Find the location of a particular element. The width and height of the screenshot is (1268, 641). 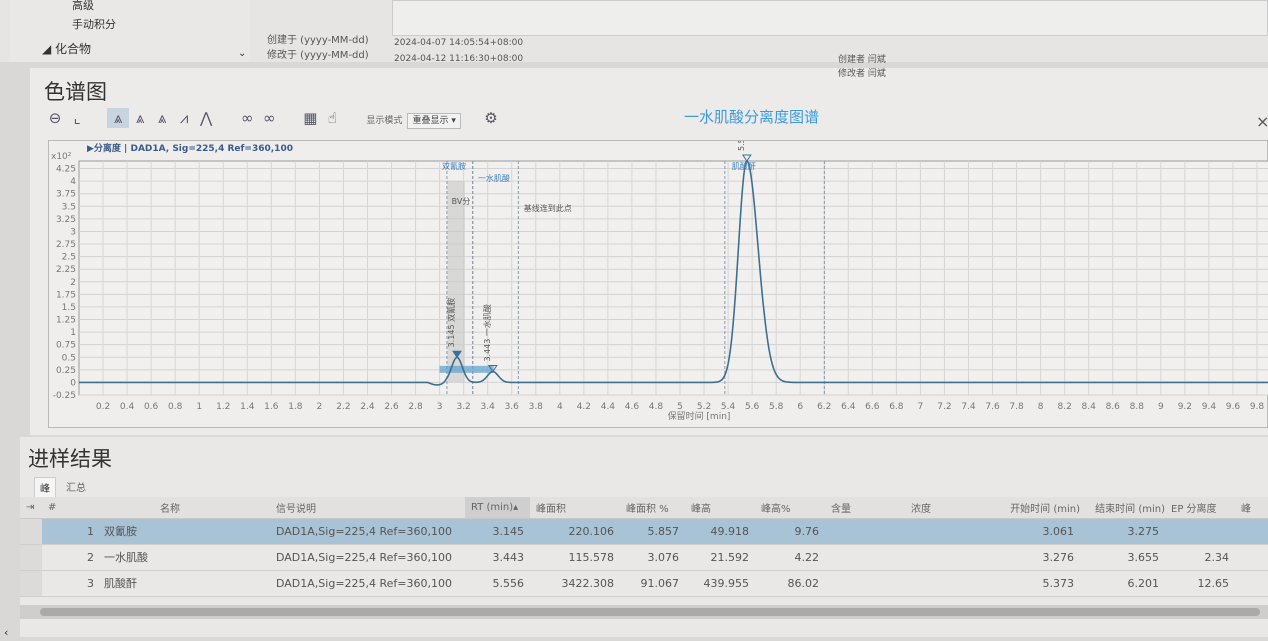

peaks-labels-icon: ⩓ is located at coordinates (162, 118).